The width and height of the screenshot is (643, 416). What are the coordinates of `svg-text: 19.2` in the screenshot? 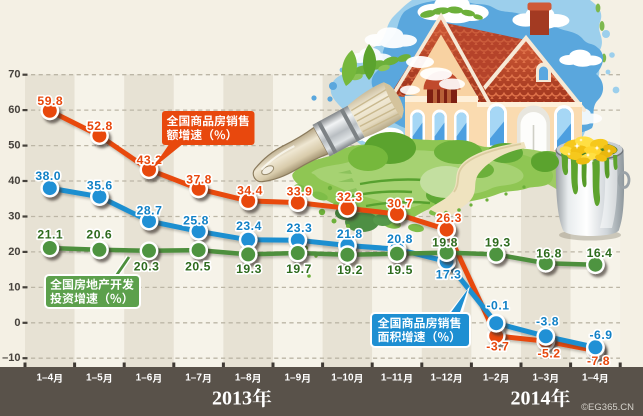 It's located at (350, 270).